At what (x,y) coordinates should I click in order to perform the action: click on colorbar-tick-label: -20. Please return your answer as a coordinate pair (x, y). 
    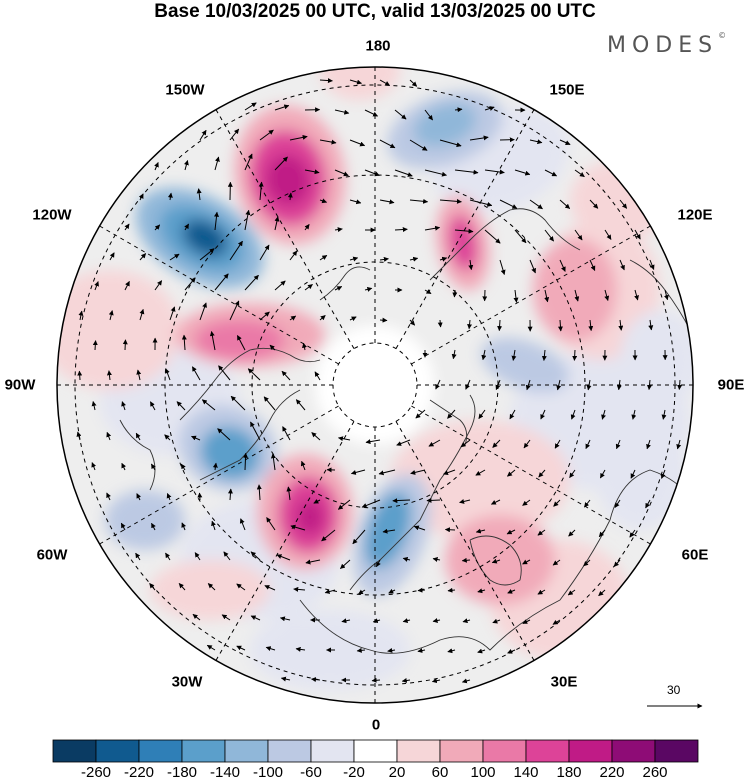
    Looking at the image, I should click on (354, 772).